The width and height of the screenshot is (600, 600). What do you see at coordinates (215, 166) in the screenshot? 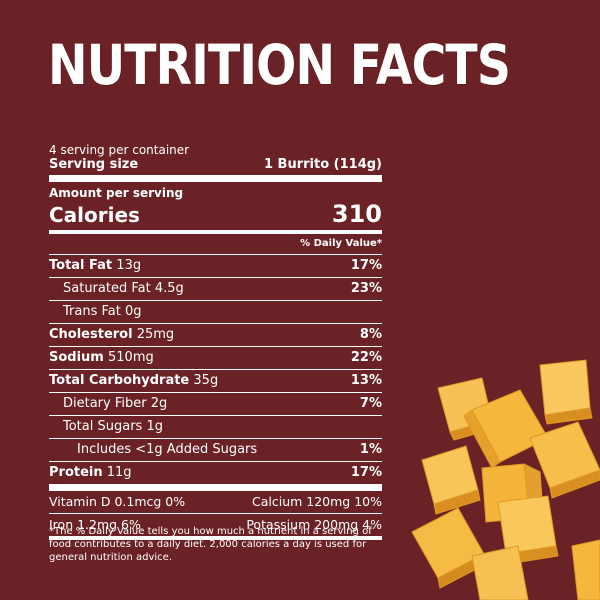
I see `serving-size-row: Serving size 1 Burrito (114g)` at bounding box center [215, 166].